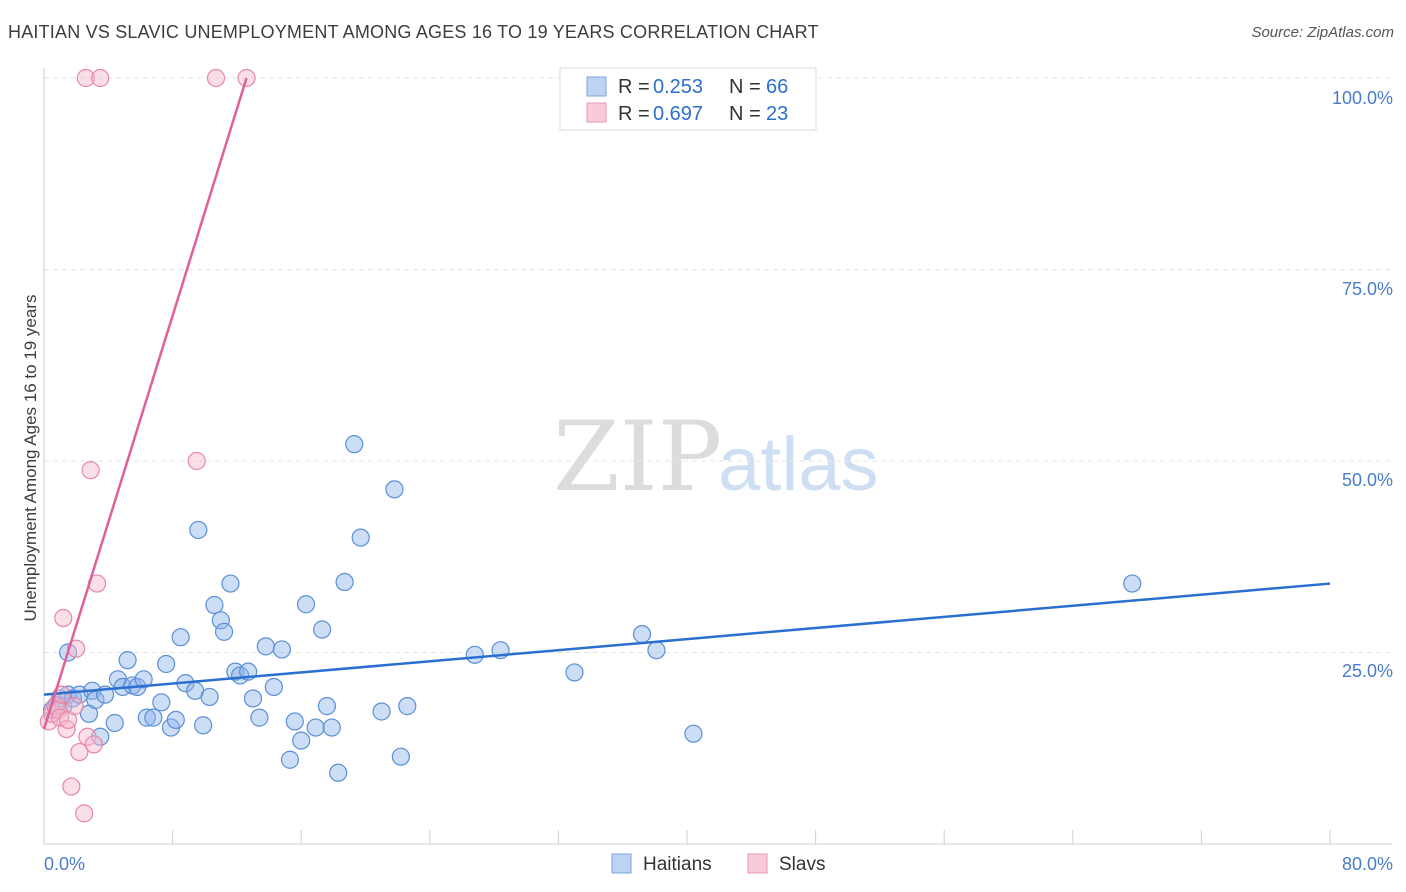 The width and height of the screenshot is (1406, 892). Describe the element at coordinates (688, 99) in the screenshot. I see `stats-legend: R = 0.253 N = 66 R = 0.697 N = 23` at that location.